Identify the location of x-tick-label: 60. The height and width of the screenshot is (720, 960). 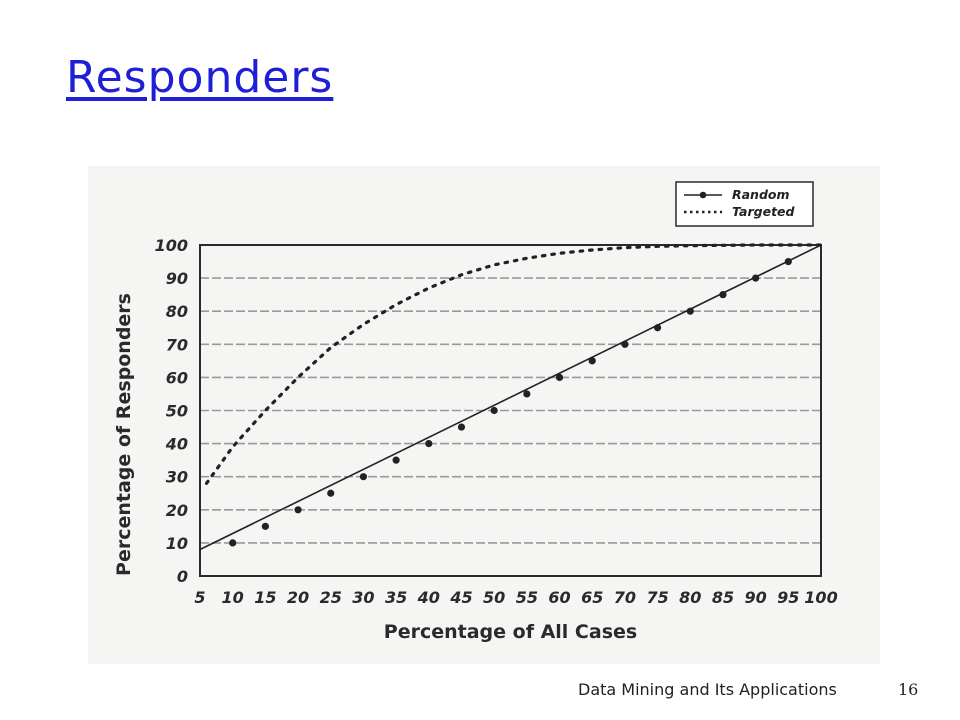
(559, 597).